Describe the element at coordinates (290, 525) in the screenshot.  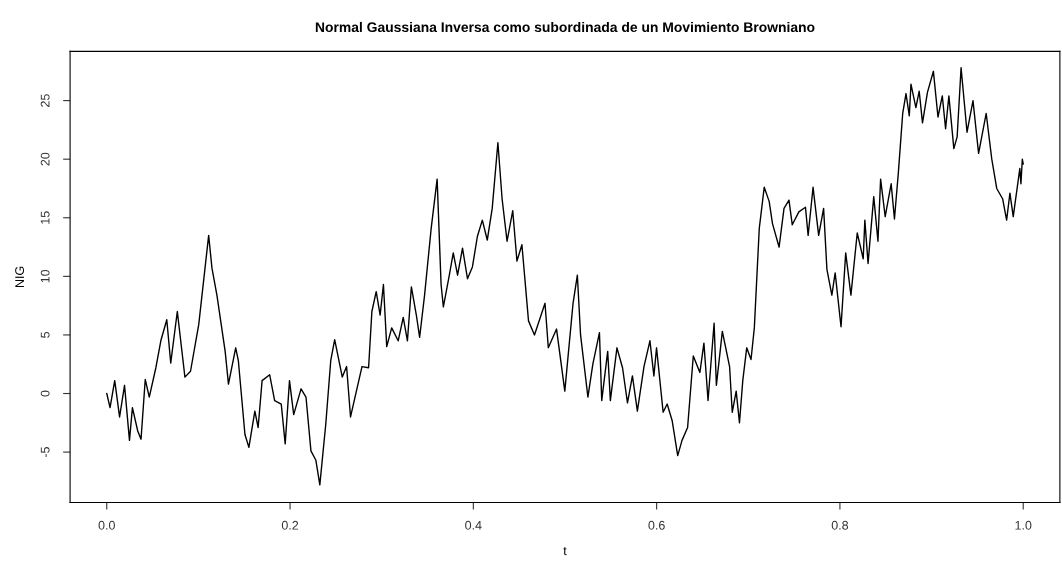
I see `x-tick-label: 0.2` at that location.